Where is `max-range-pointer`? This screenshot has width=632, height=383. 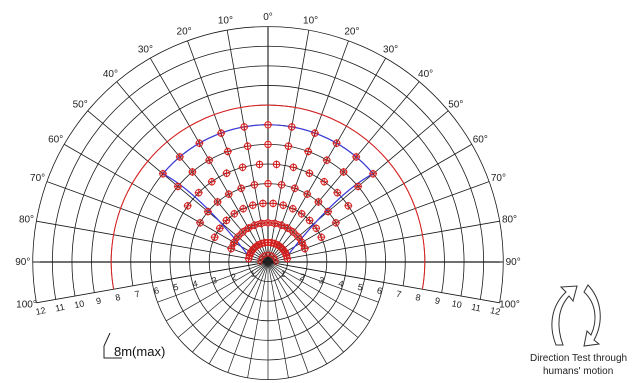 max-range-pointer is located at coordinates (112, 352).